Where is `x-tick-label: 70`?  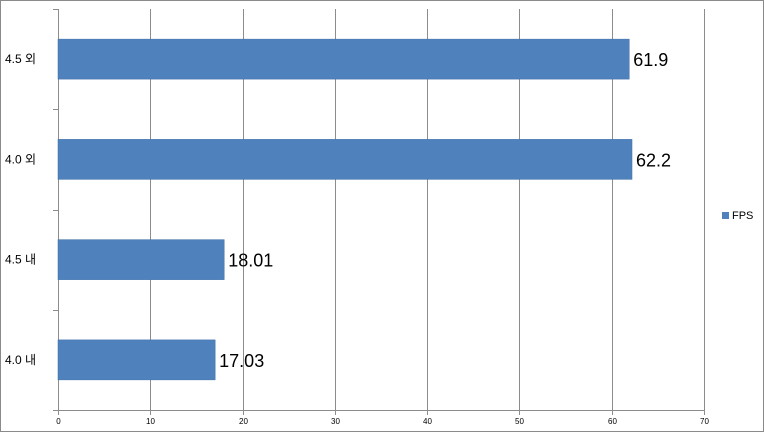
x-tick-label: 70 is located at coordinates (704, 421).